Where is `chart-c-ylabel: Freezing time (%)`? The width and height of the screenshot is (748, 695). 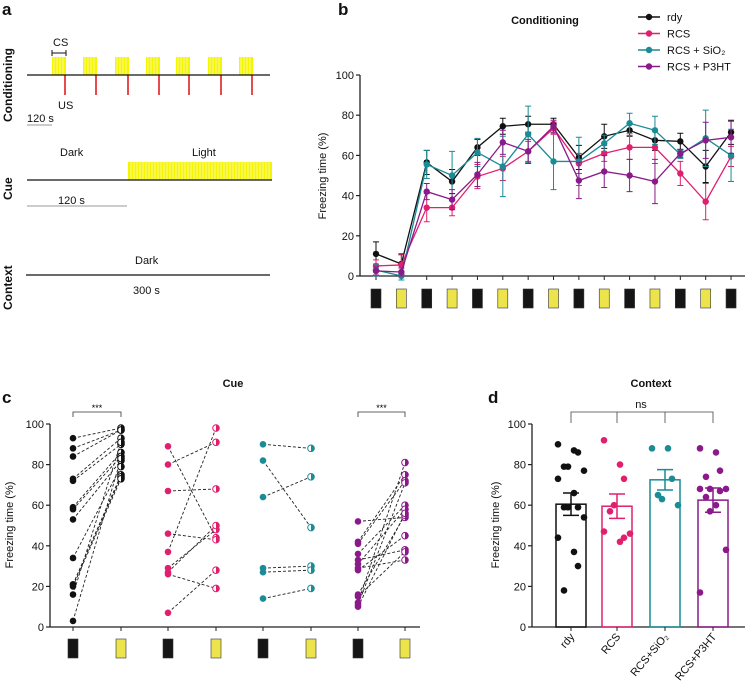 chart-c-ylabel: Freezing time (%) is located at coordinates (10, 525).